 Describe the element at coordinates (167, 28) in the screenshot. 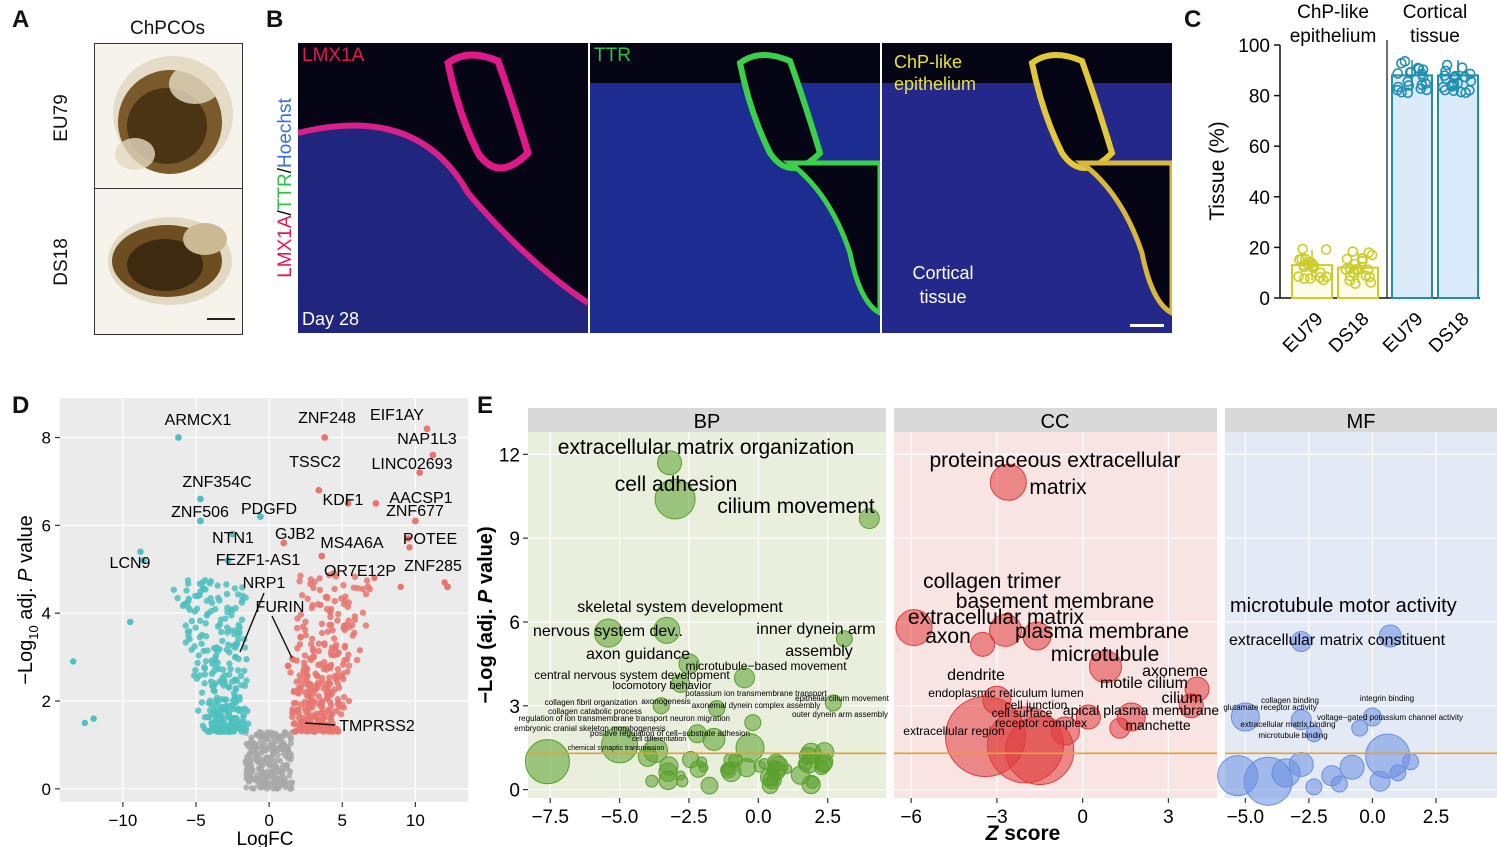

I see `panel-a-title: ChPCOs` at that location.